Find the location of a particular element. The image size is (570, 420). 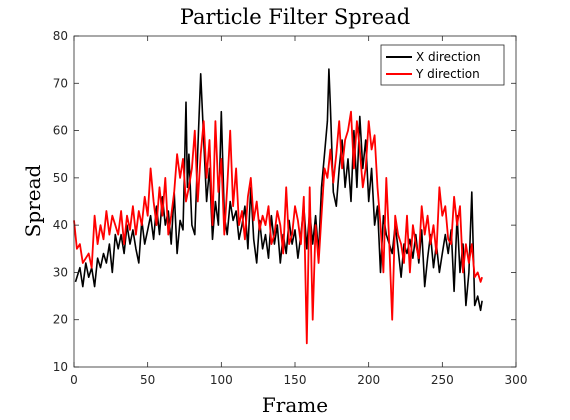

legend-label-y-direction: Y direction is located at coordinates (447, 74).